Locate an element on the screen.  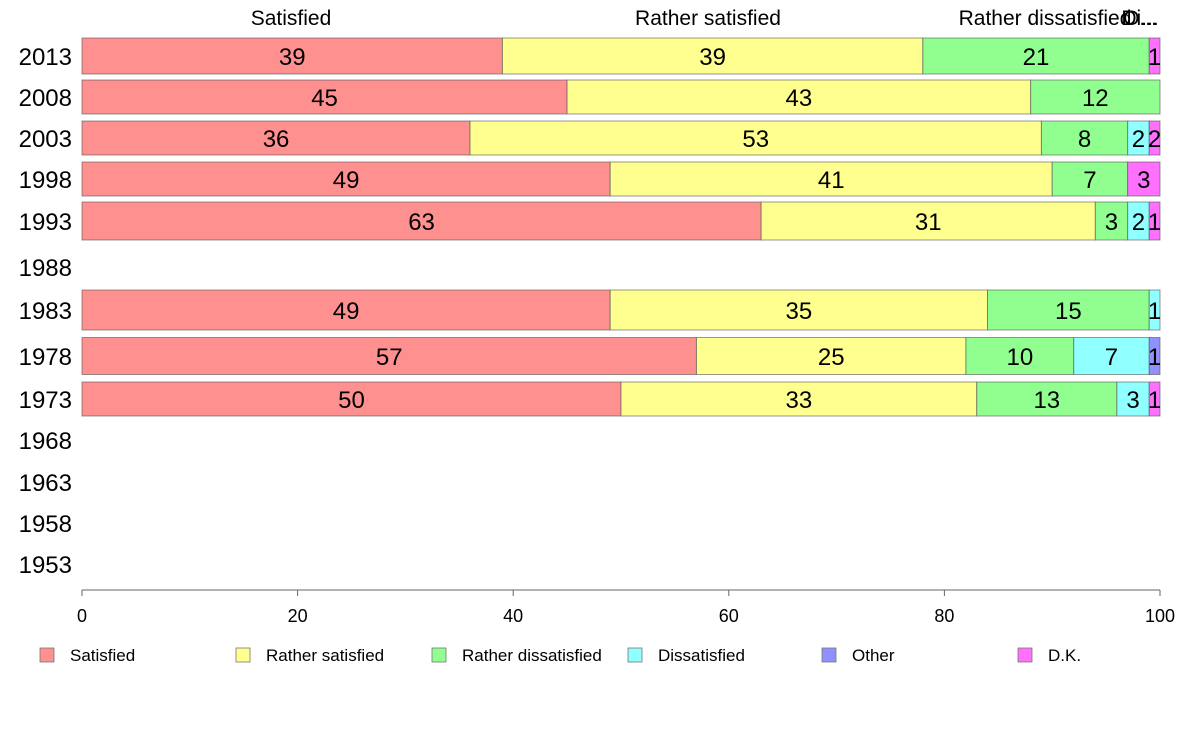
year-label: 2013 is located at coordinates (45, 57).